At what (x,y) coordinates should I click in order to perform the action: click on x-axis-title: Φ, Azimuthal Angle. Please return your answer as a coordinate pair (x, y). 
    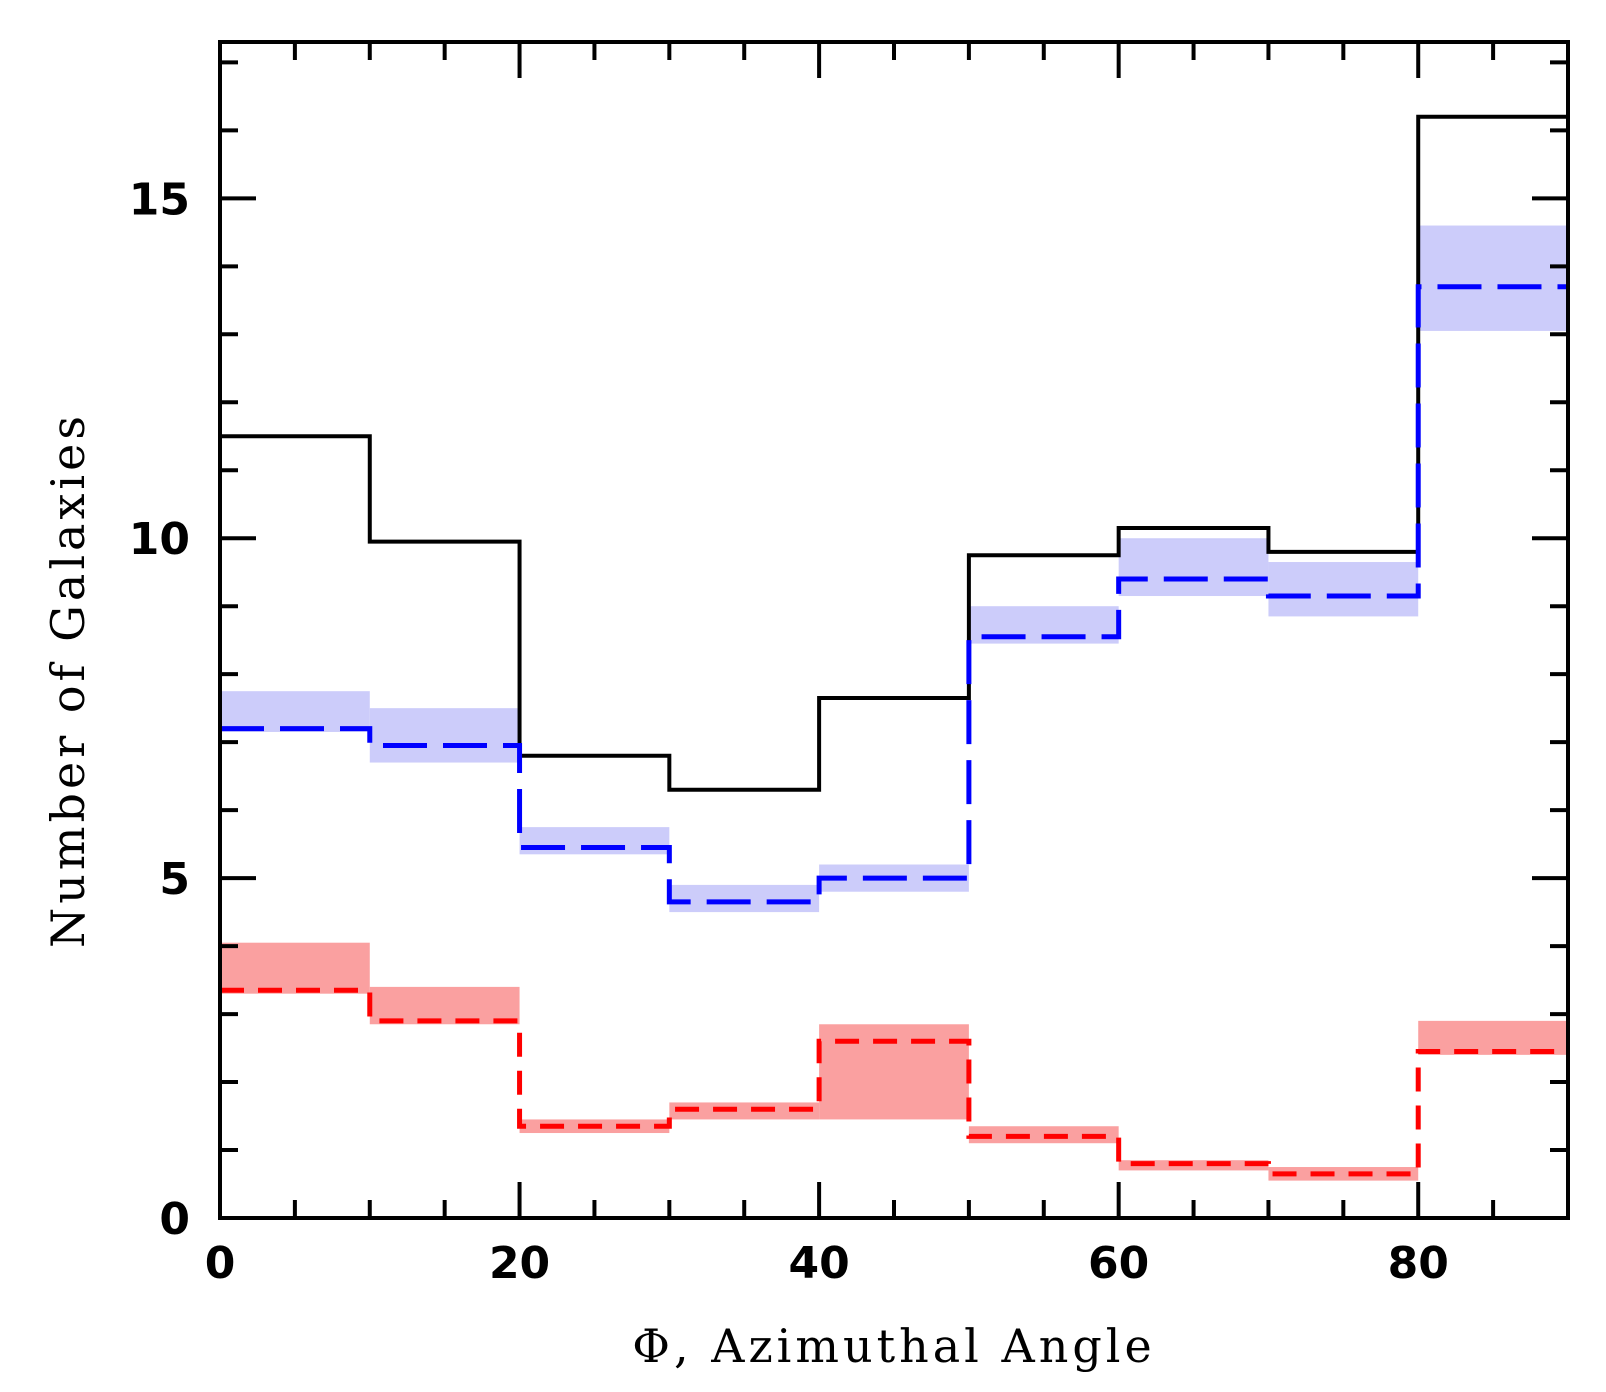
    Looking at the image, I should click on (893, 1346).